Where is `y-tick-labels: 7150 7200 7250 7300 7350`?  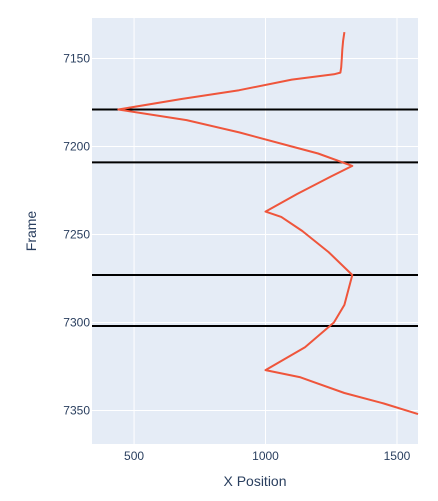 y-tick-labels: 7150 7200 7250 7300 7350 is located at coordinates (76, 234).